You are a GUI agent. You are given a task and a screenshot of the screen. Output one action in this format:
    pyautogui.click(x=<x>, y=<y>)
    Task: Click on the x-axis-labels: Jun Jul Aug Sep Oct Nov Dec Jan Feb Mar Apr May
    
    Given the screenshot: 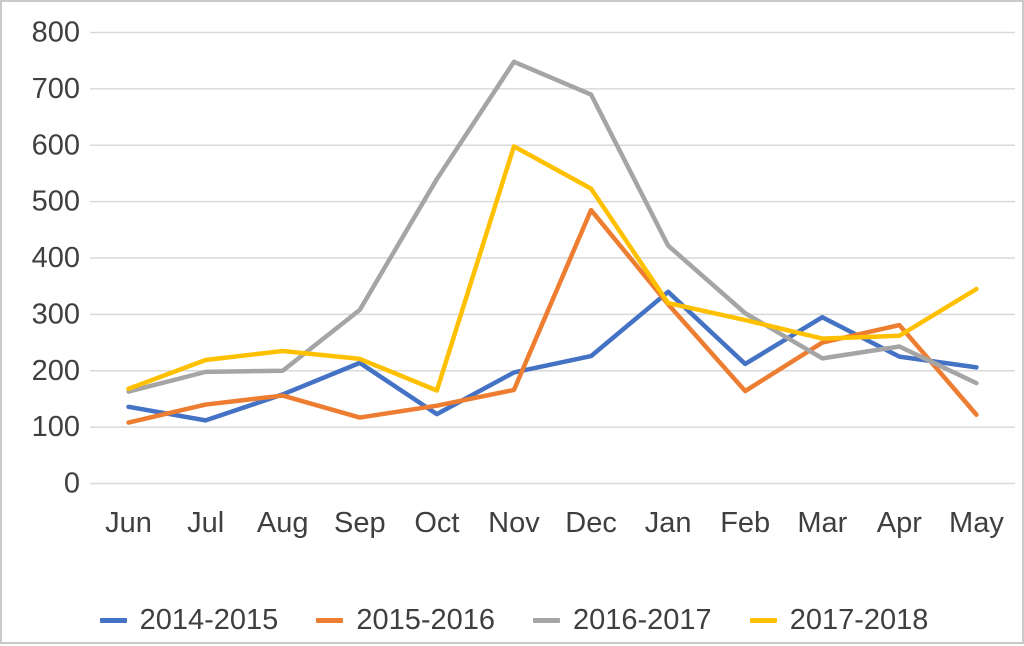 What is the action you would take?
    pyautogui.click(x=554, y=523)
    